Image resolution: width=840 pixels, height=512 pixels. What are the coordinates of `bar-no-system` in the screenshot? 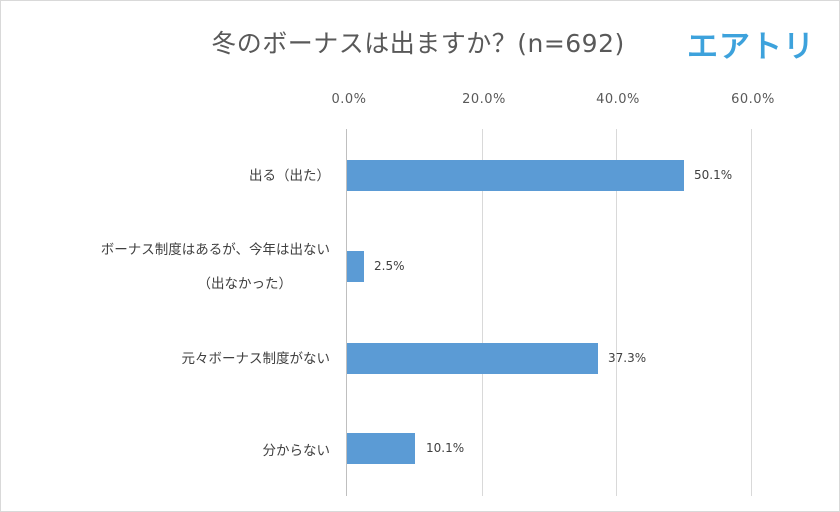 It's located at (472, 358).